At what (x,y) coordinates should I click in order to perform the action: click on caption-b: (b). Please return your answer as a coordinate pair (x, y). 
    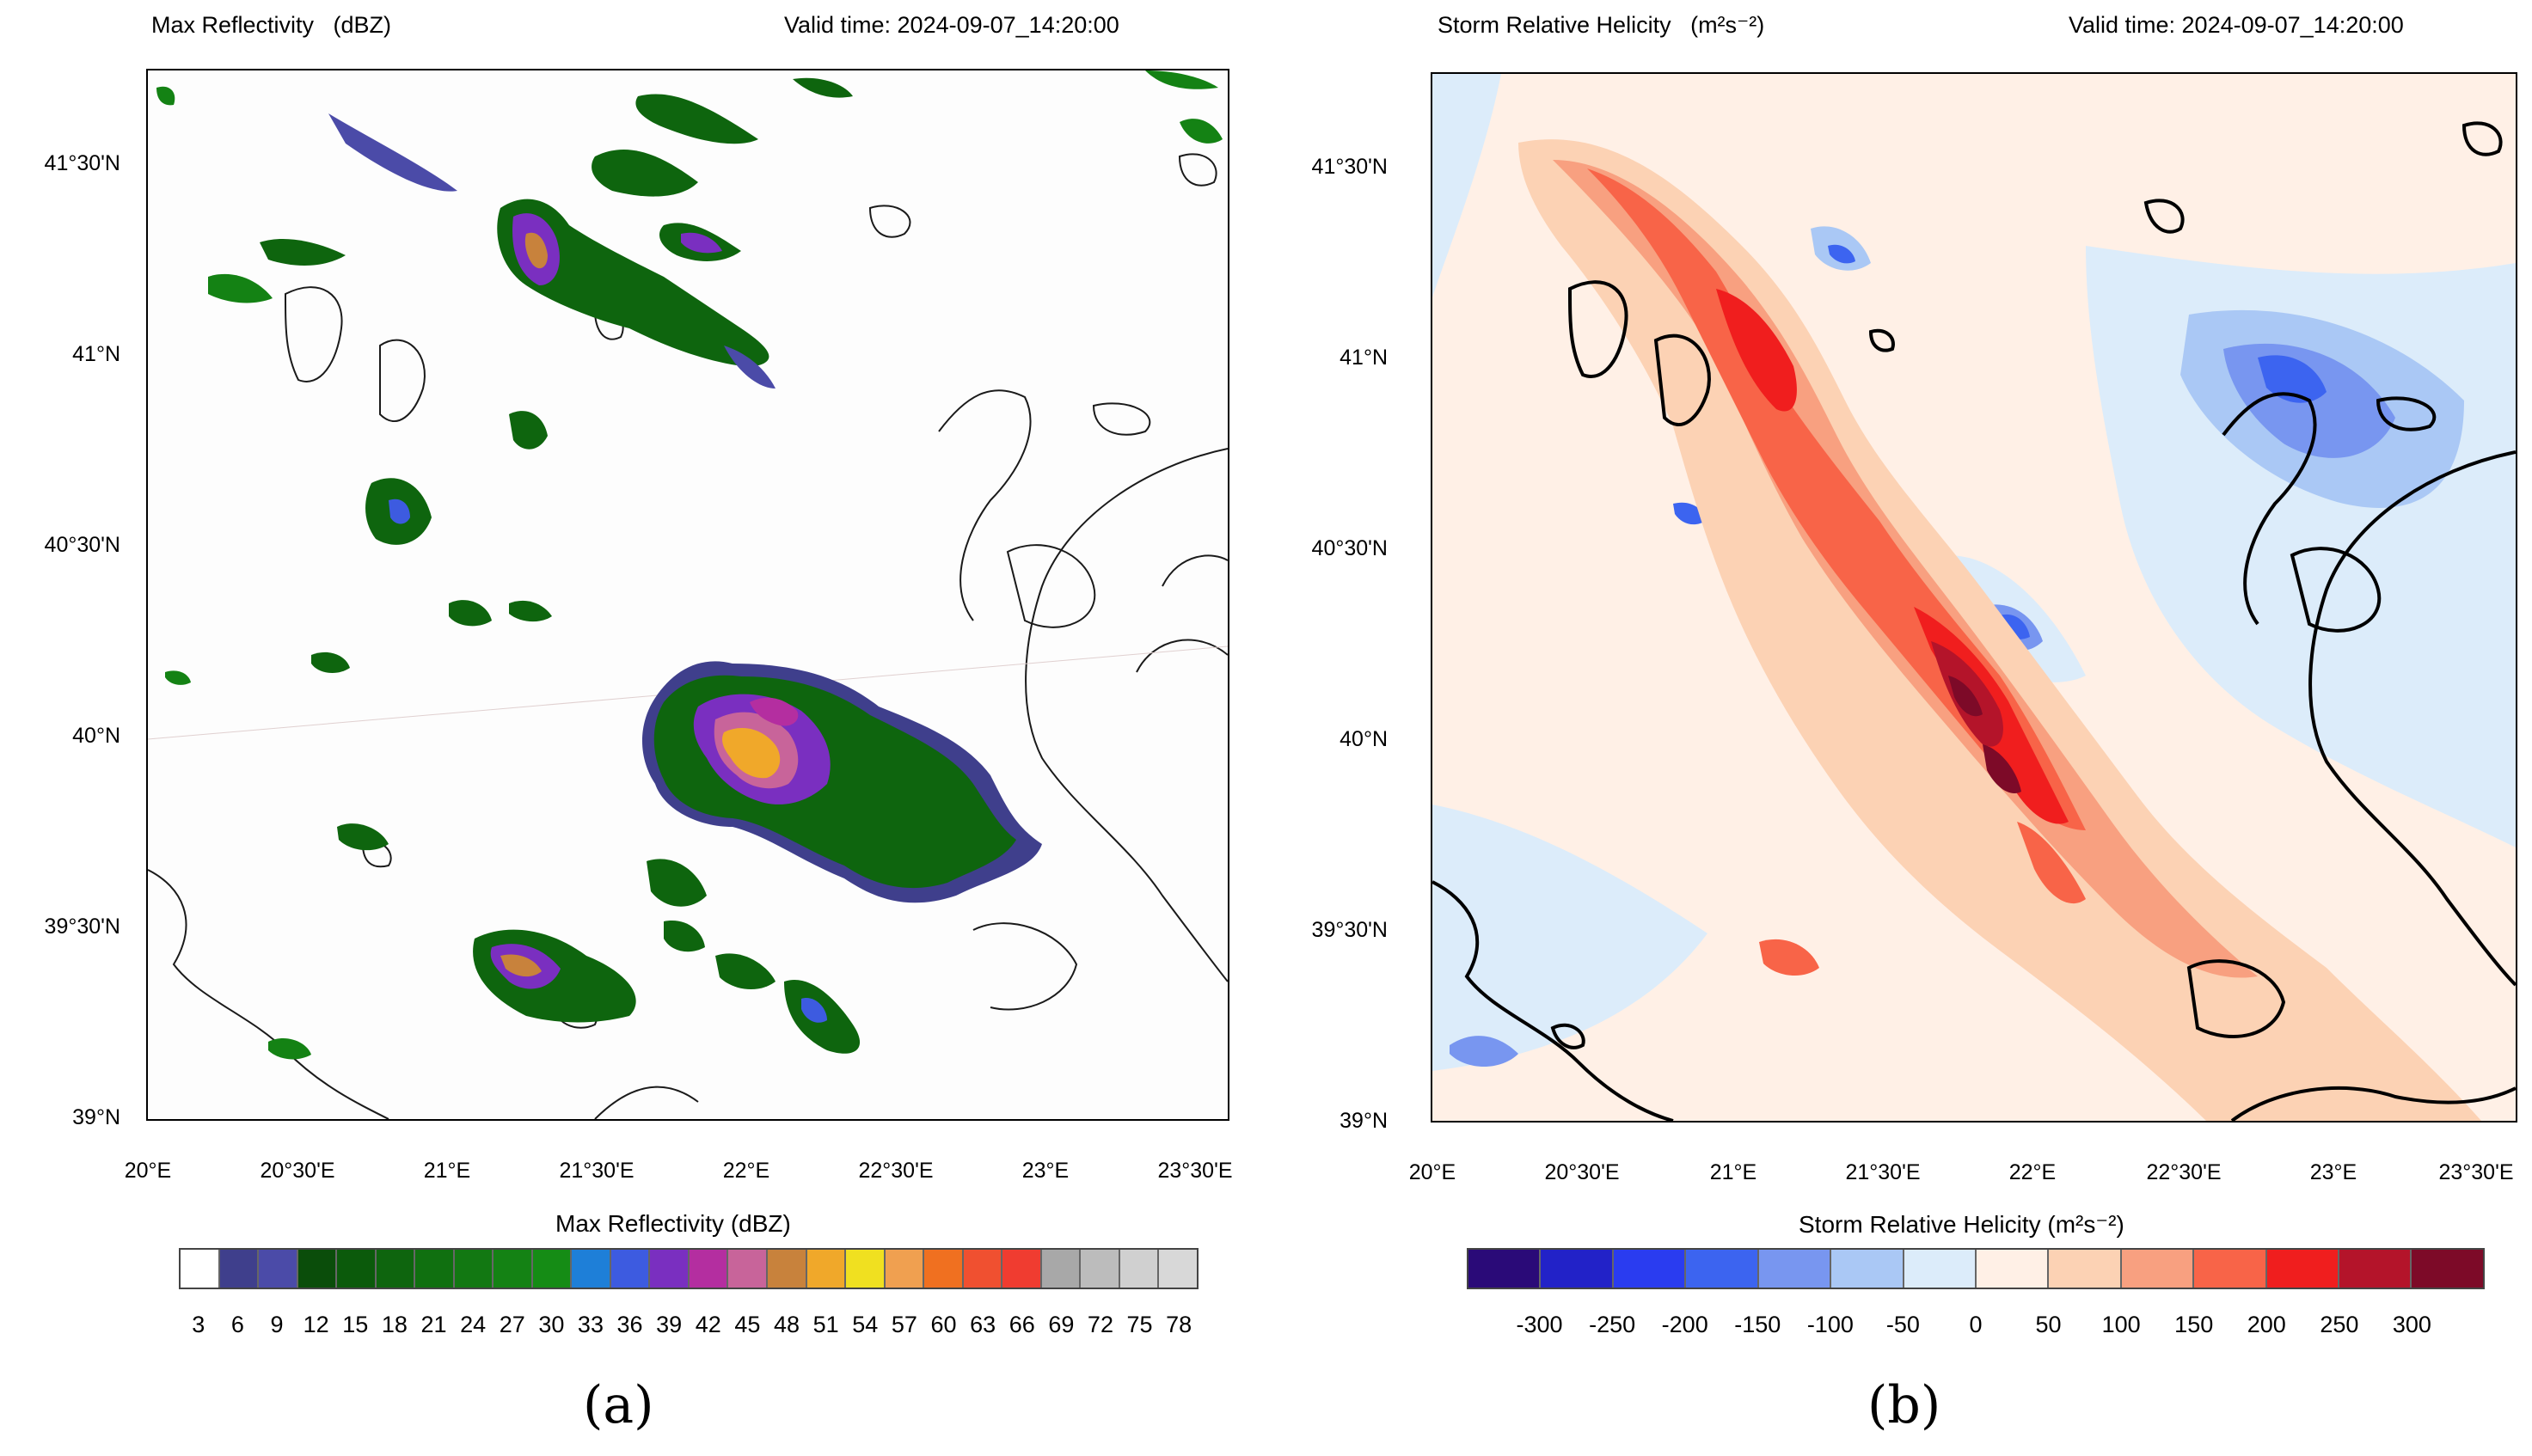
    Looking at the image, I should click on (1904, 1405).